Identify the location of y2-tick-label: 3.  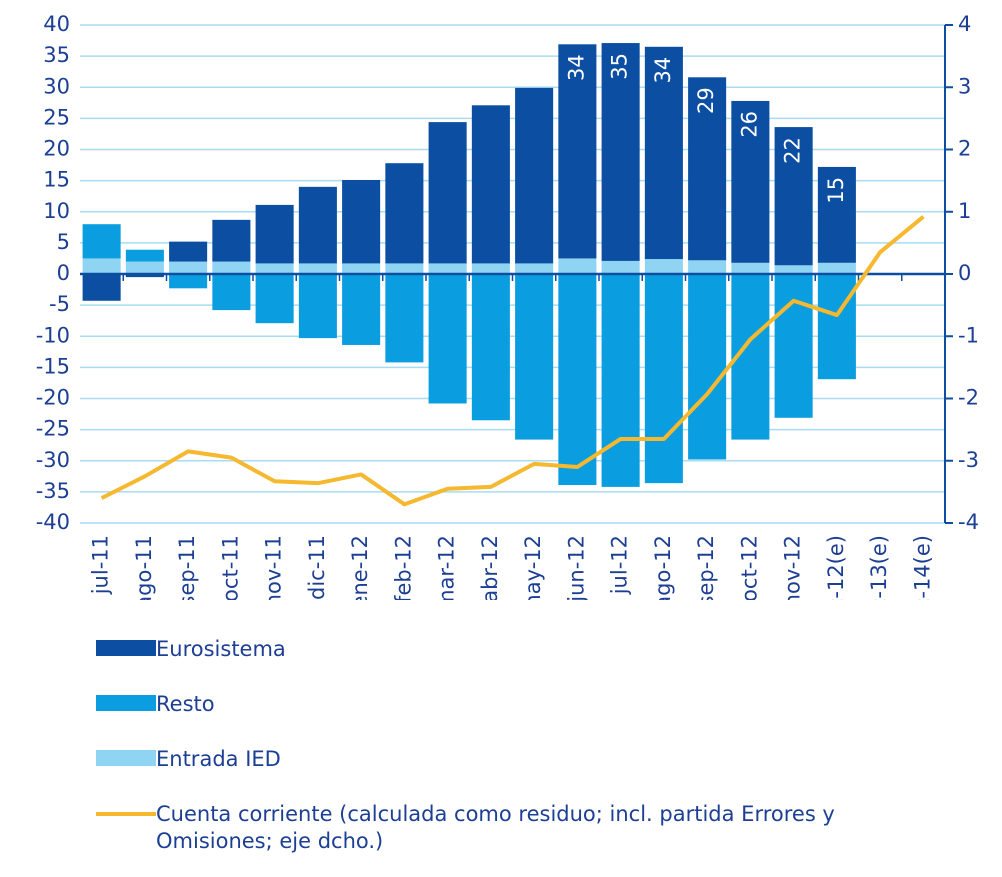
(964, 86).